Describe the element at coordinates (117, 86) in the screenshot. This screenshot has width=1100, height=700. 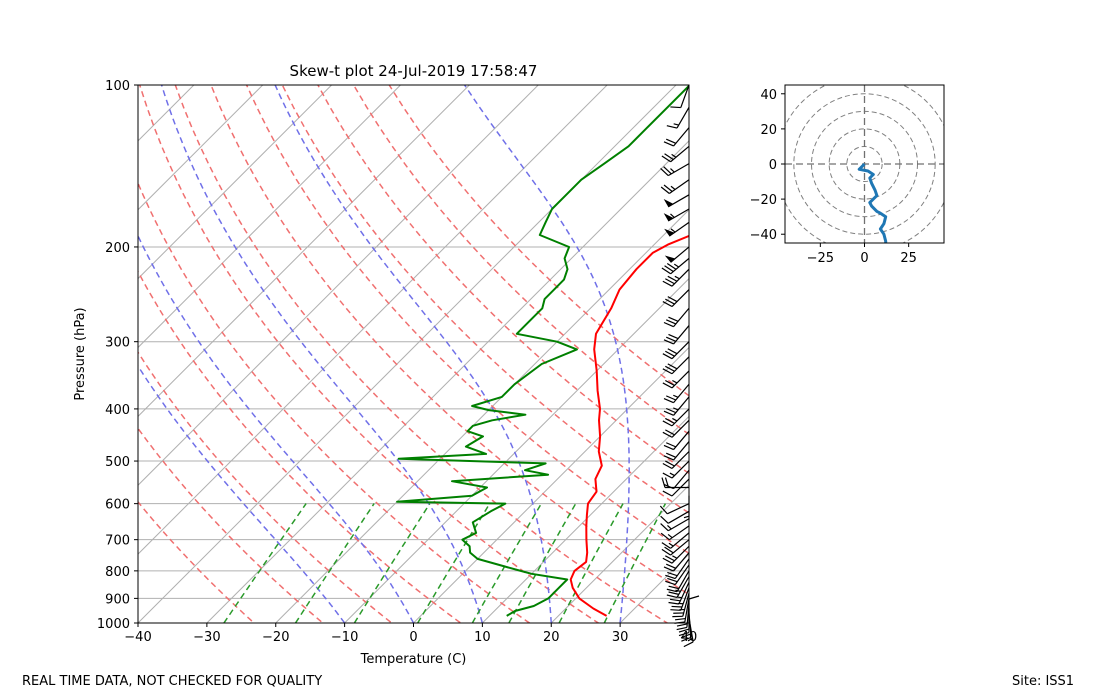
I see `y-tick-label: 100` at that location.